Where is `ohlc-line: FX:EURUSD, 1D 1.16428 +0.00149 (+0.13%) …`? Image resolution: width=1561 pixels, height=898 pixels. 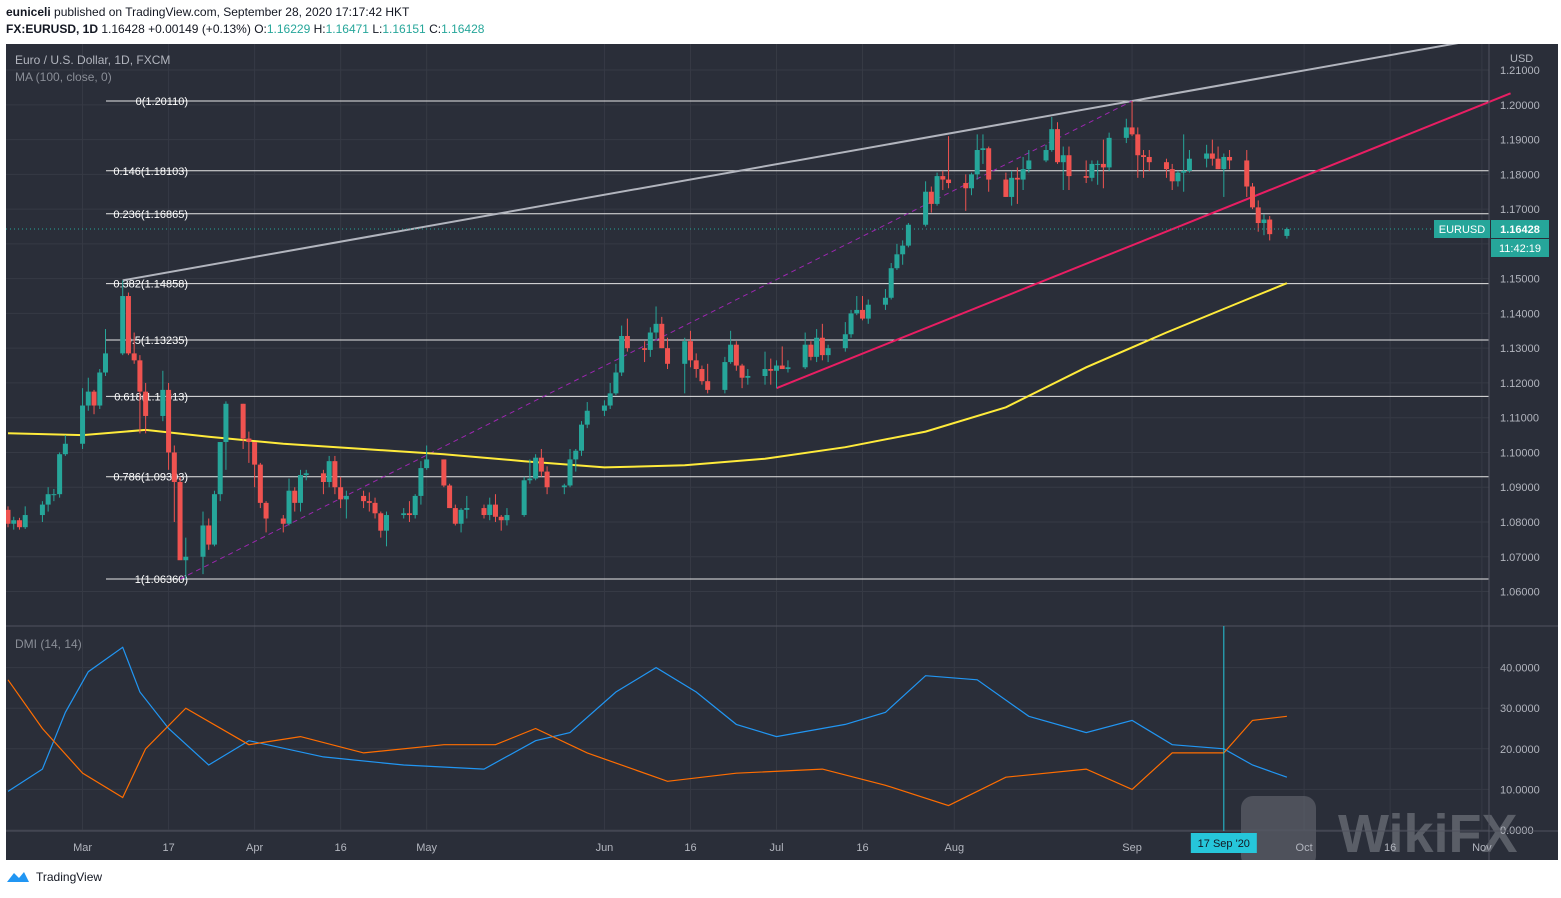
ohlc-line: FX:EURUSD, 1D 1.16428 +0.00149 (+0.13%) … is located at coordinates (245, 29).